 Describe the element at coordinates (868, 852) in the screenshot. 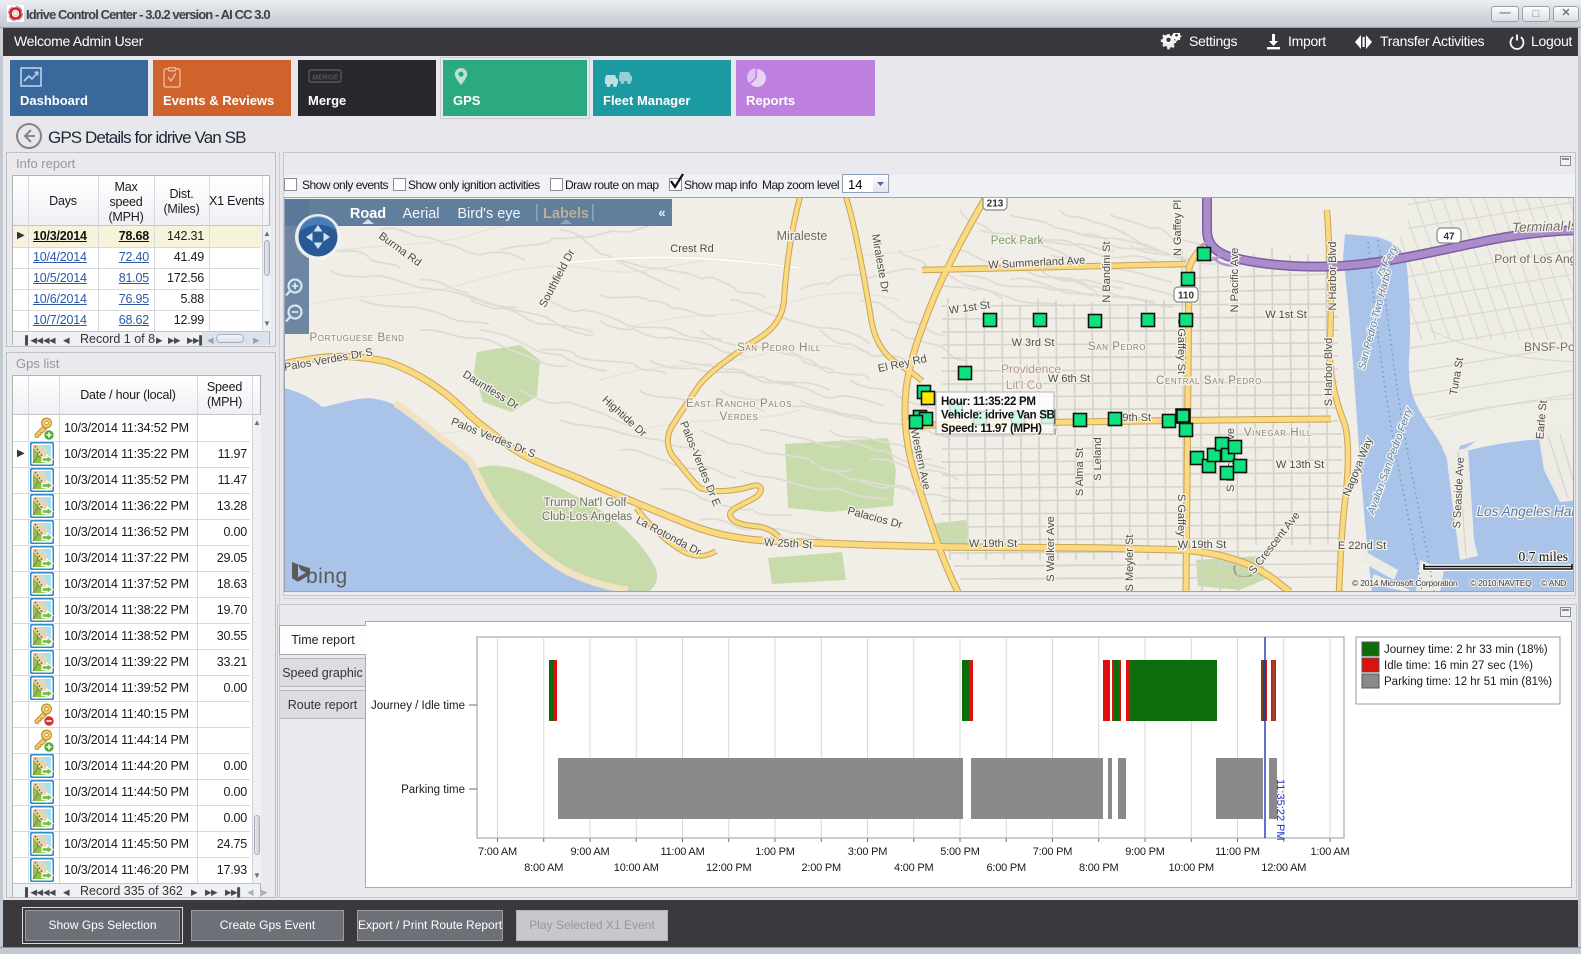

I see `svg-text: 3:00 PM` at that location.